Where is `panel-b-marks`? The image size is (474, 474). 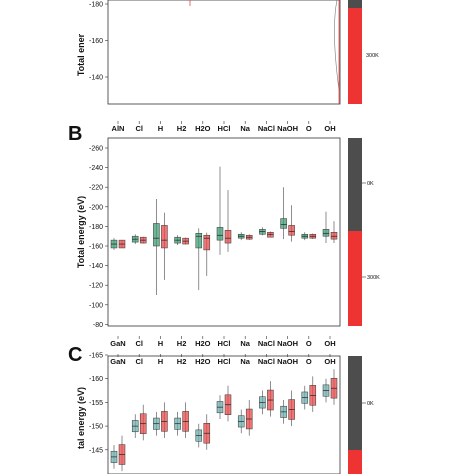
panel-b-marks is located at coordinates (224, 230).